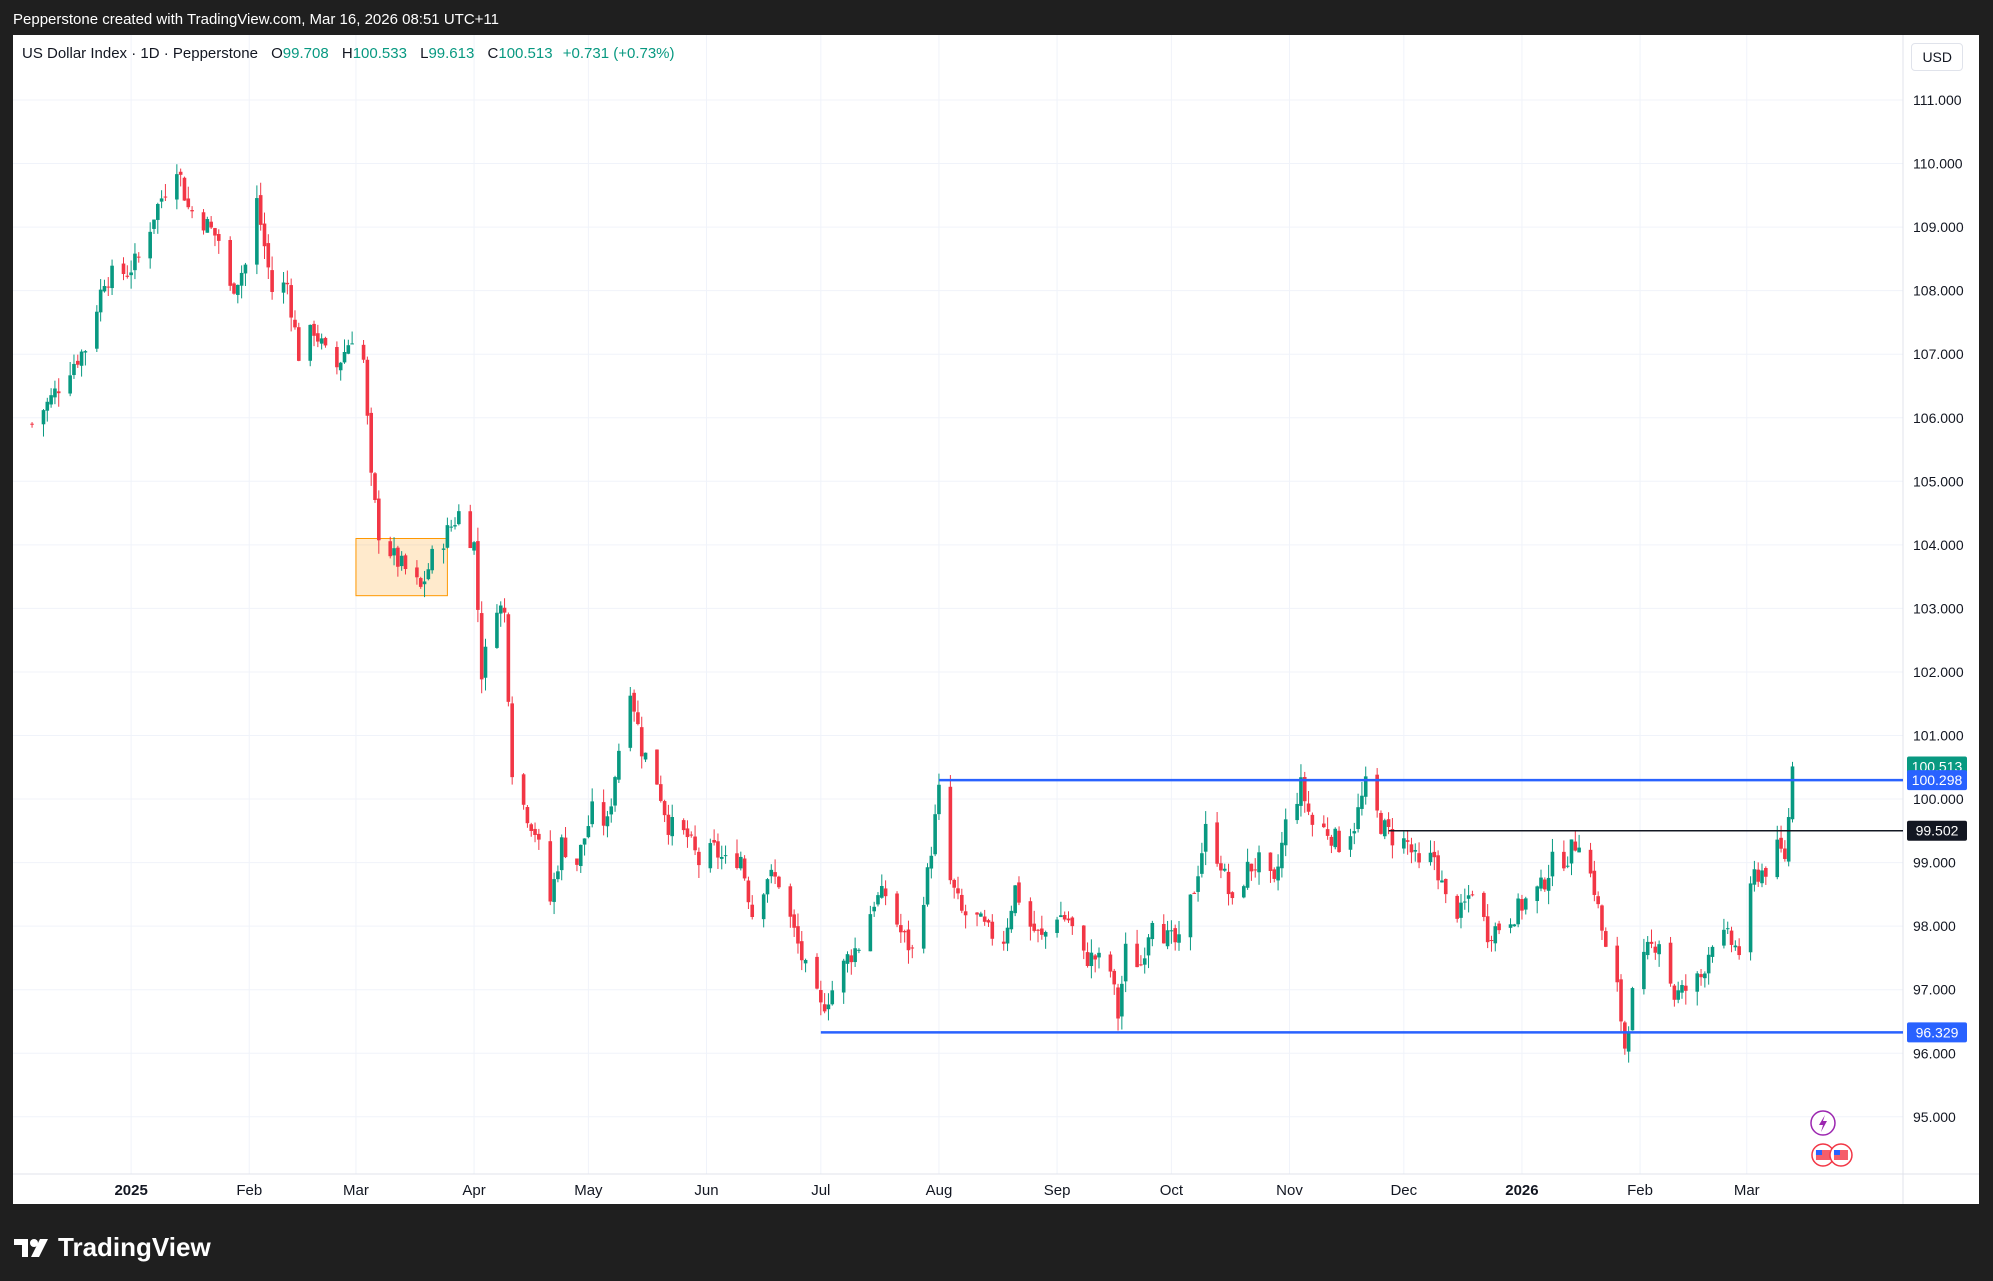 Image resolution: width=1993 pixels, height=1281 pixels. I want to click on x-tick-label-1: Feb, so click(249, 1190).